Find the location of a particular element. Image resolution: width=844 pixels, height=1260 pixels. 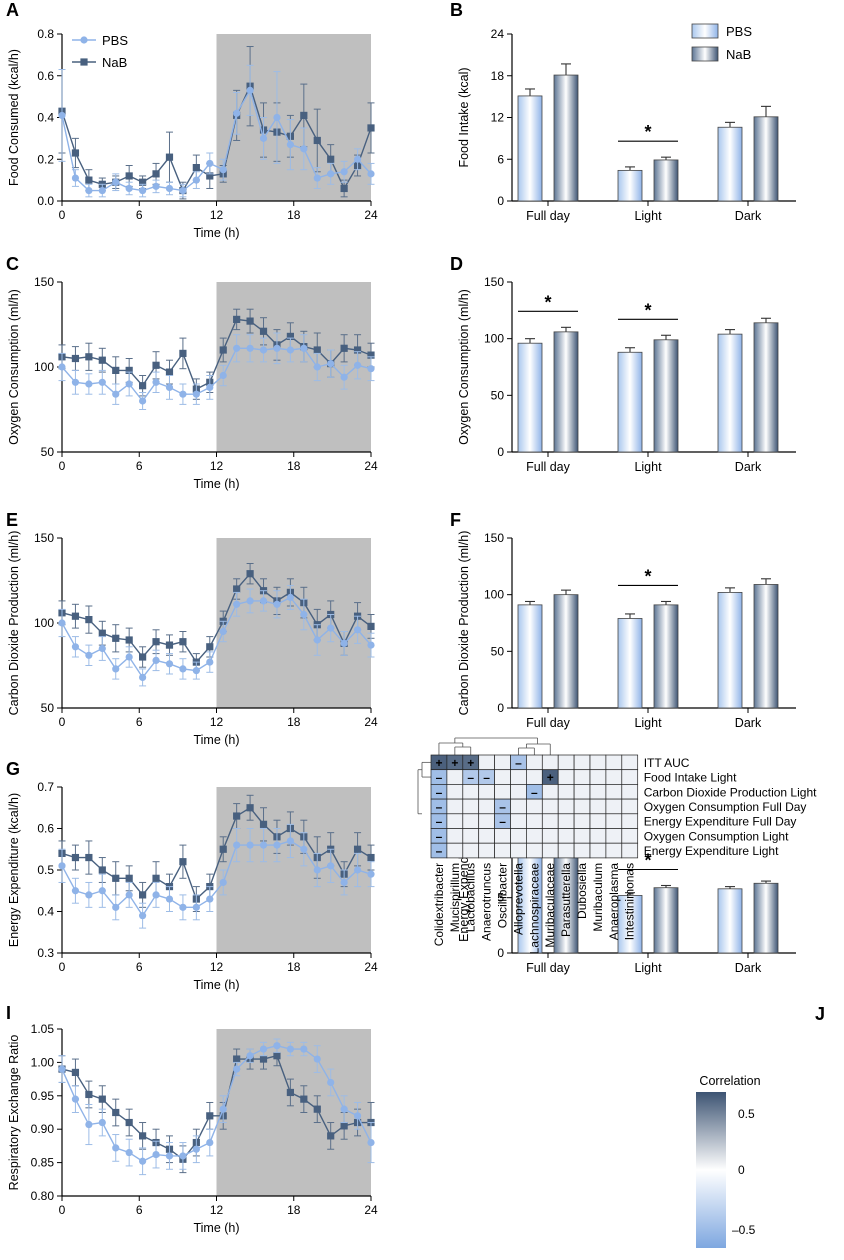

column-label: Oscillibacter is located at coordinates (503, 895).